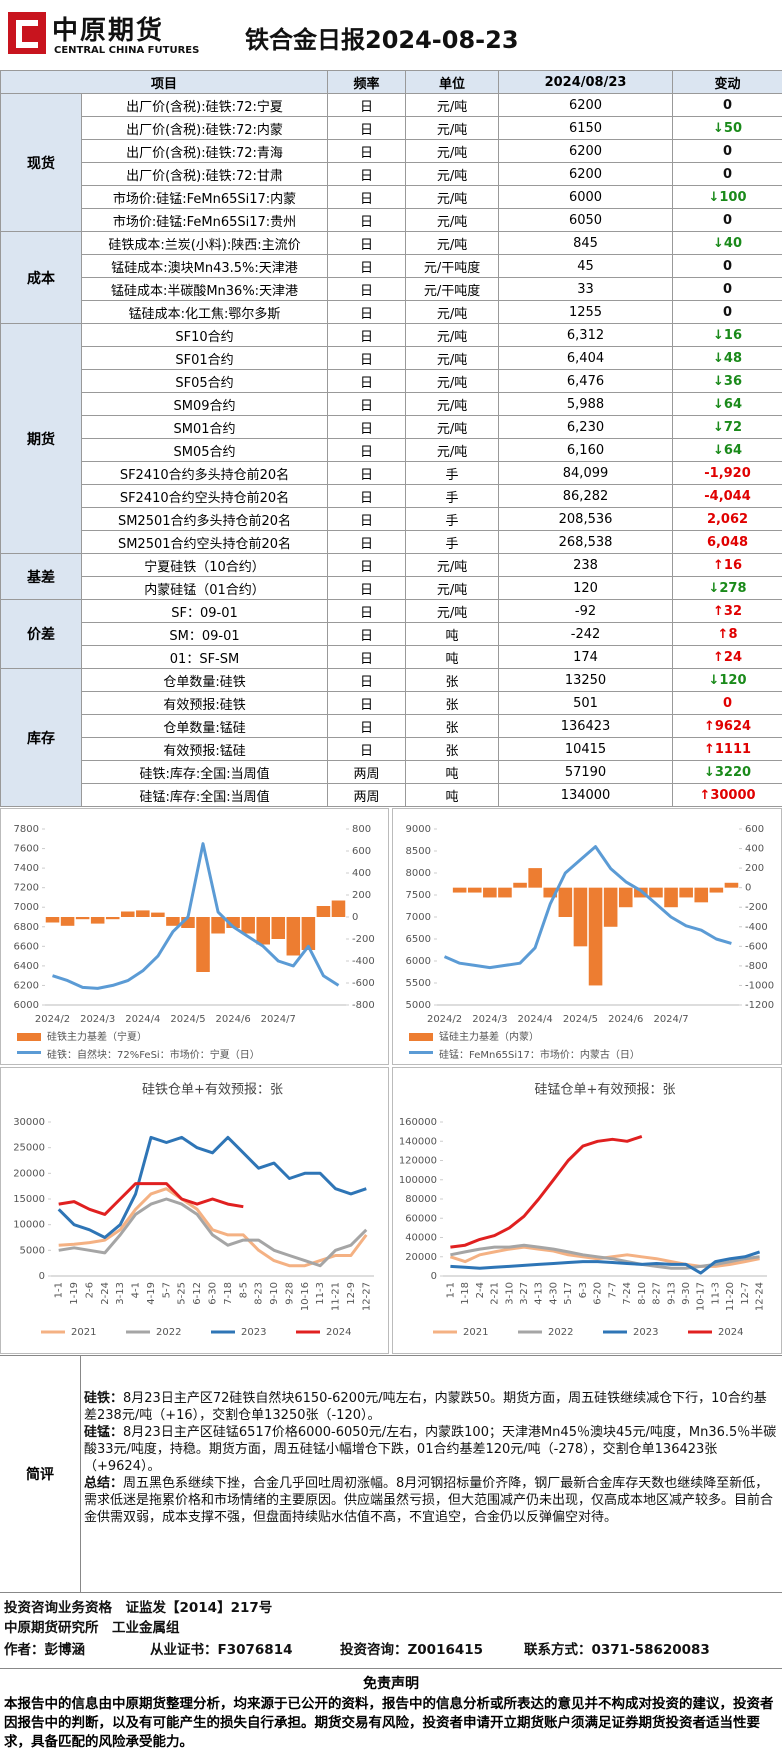 Image resolution: width=782 pixels, height=1756 pixels. What do you see at coordinates (104, 1432) in the screenshot?
I see `paragraph-lead: 硅锰：` at bounding box center [104, 1432].